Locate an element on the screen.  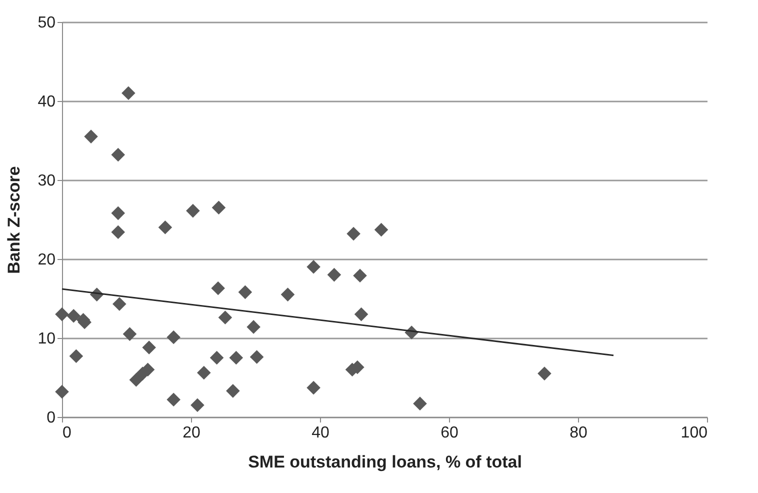
x-tick-label: 20 is located at coordinates (191, 433).